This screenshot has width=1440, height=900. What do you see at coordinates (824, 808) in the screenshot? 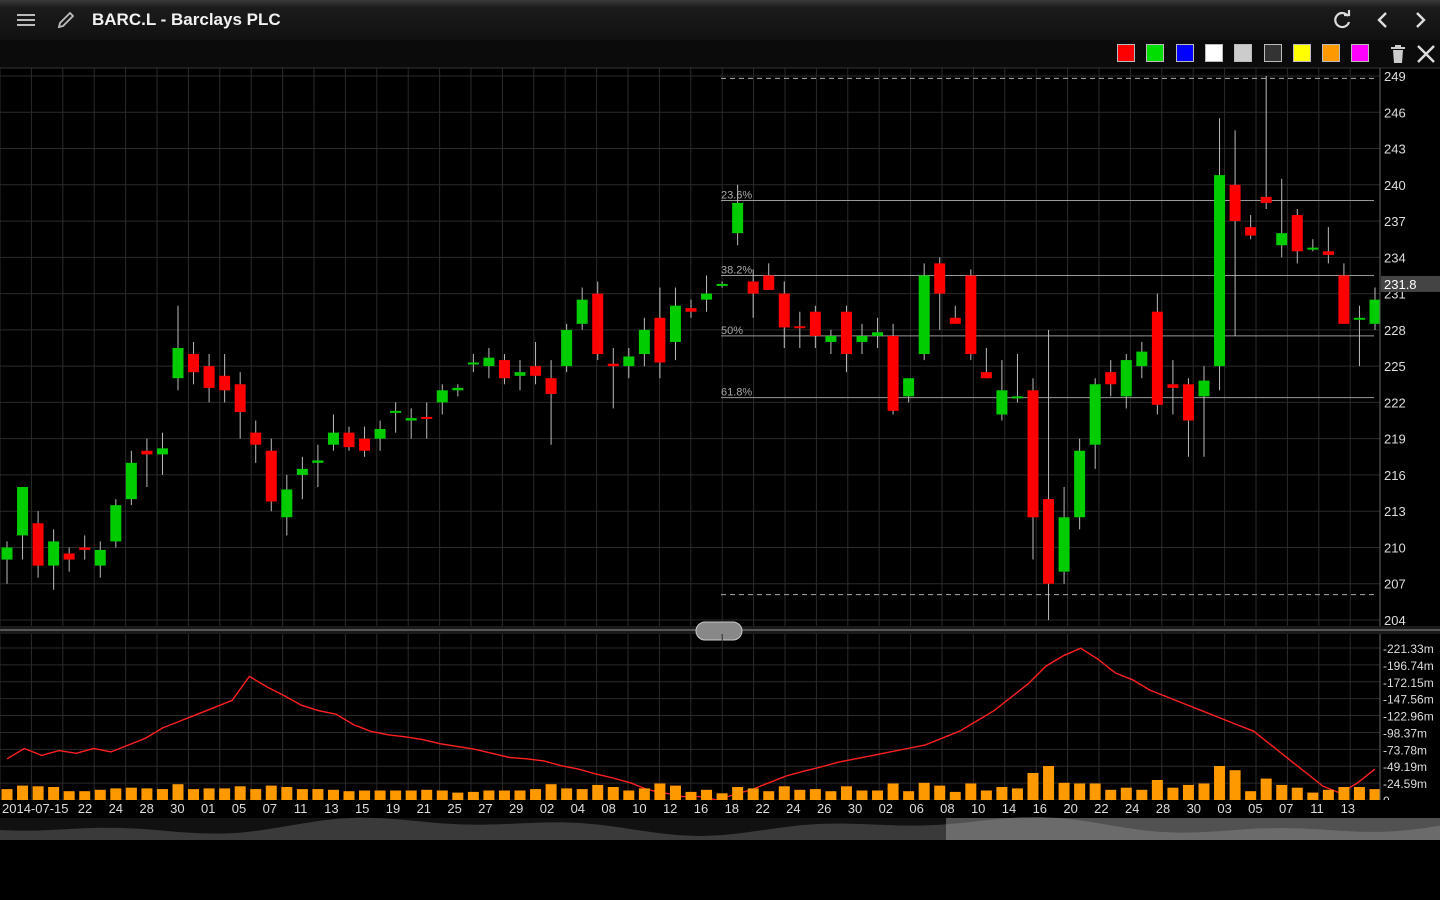
I see `date-tick-label: 26` at bounding box center [824, 808].